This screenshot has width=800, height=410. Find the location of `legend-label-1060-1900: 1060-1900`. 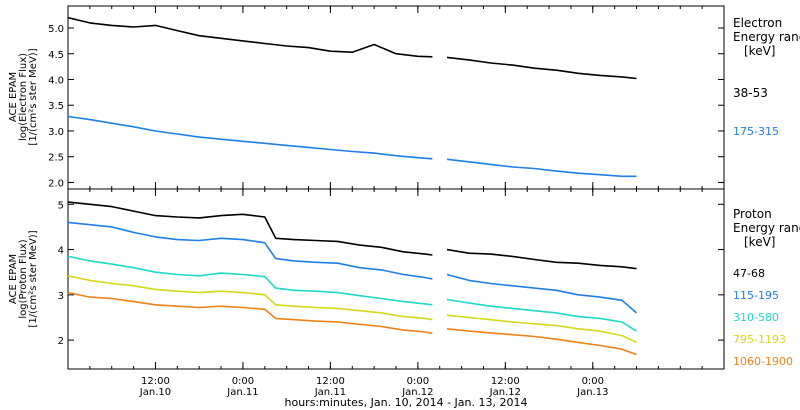

legend-label-1060-1900: 1060-1900 is located at coordinates (763, 361).